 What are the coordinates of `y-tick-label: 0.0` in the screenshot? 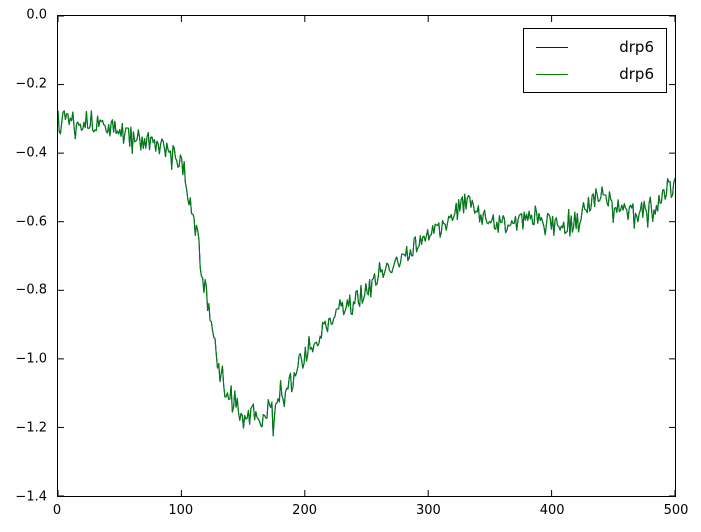 It's located at (36, 15).